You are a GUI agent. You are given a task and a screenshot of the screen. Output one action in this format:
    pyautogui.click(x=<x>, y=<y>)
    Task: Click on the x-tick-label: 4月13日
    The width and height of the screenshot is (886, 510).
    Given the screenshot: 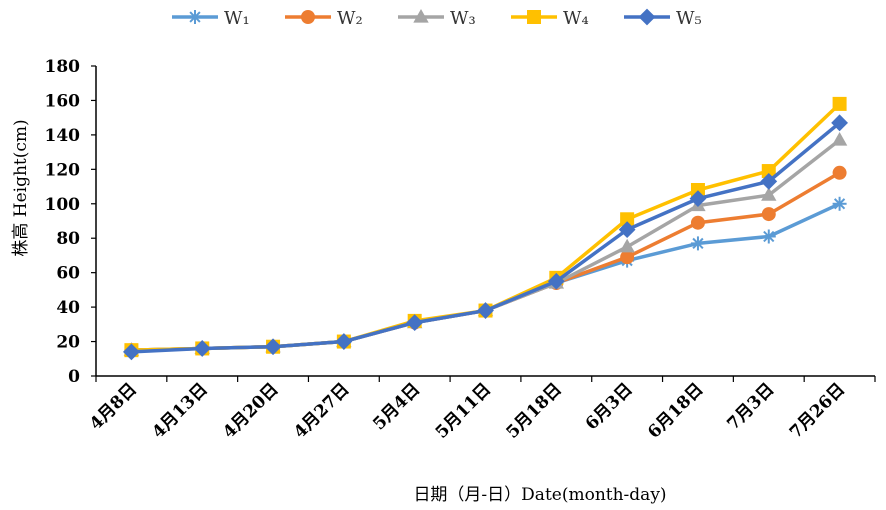 What is the action you would take?
    pyautogui.click(x=179, y=410)
    